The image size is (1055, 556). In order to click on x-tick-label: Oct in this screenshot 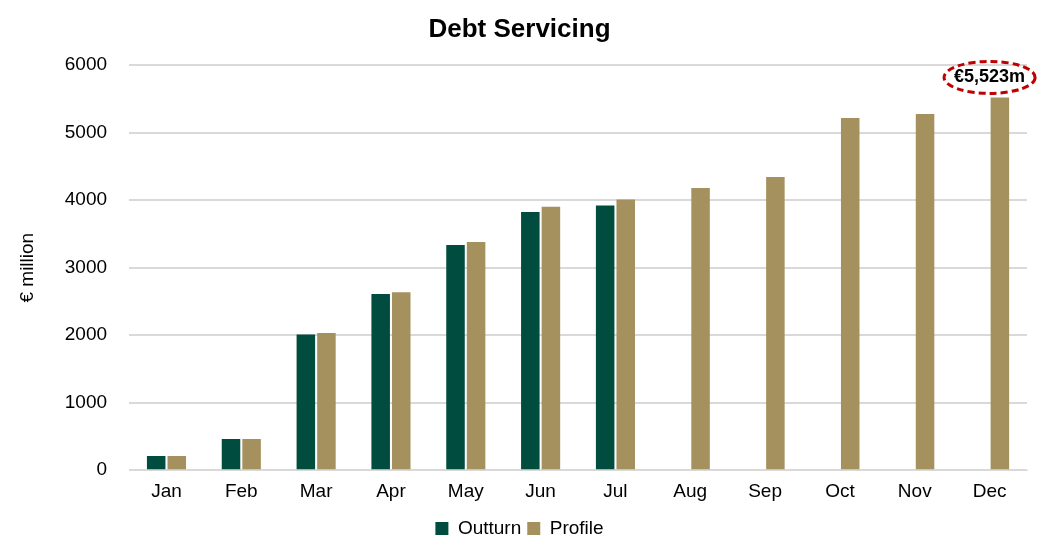, I will do `click(840, 490)`.